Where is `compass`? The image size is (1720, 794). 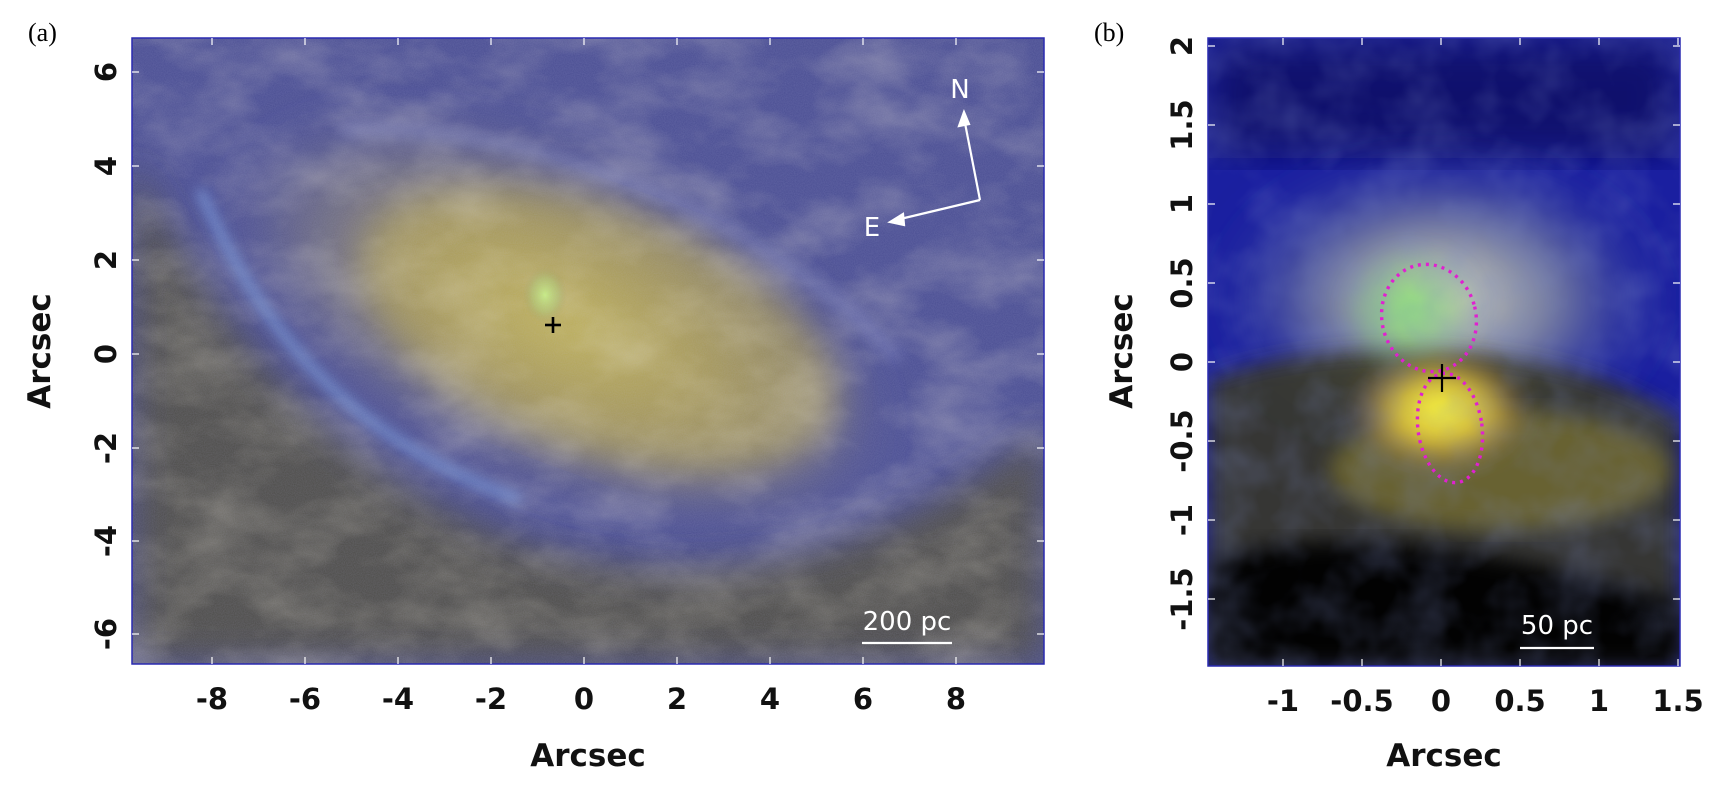 compass is located at coordinates (934, 167).